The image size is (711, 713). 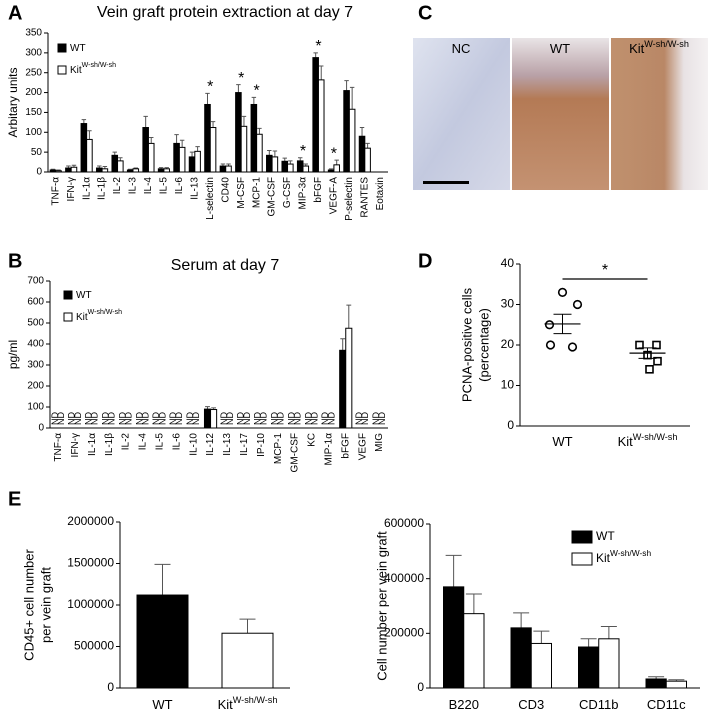 What do you see at coordinates (379, 442) in the screenshot?
I see `x-tick-label: MIG` at bounding box center [379, 442].